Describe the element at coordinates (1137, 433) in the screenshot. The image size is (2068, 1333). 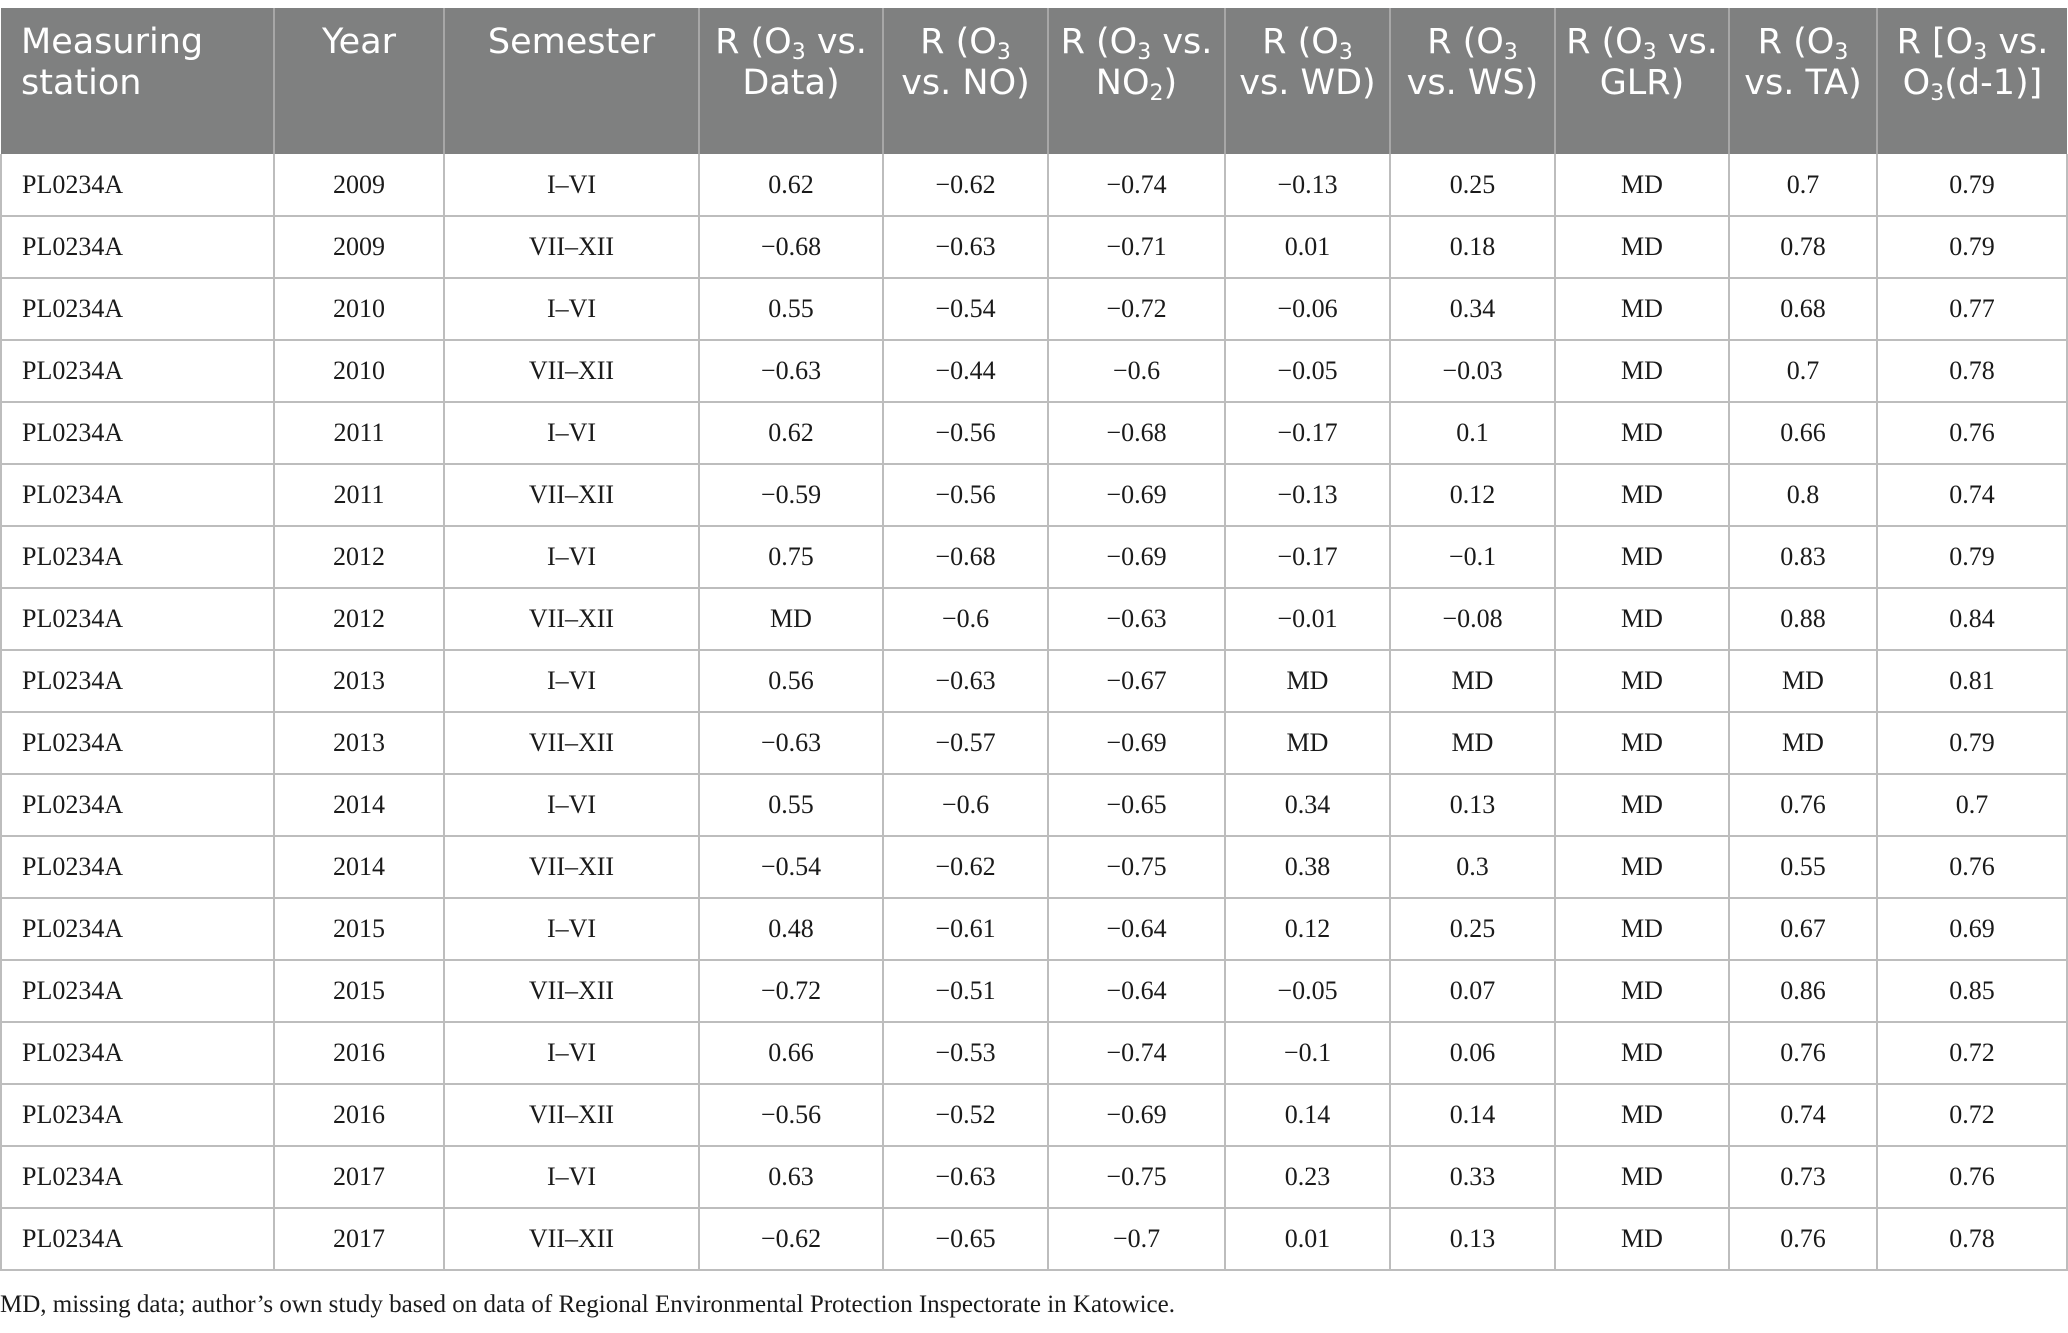
I see `cell-r-no2: −0.68` at that location.